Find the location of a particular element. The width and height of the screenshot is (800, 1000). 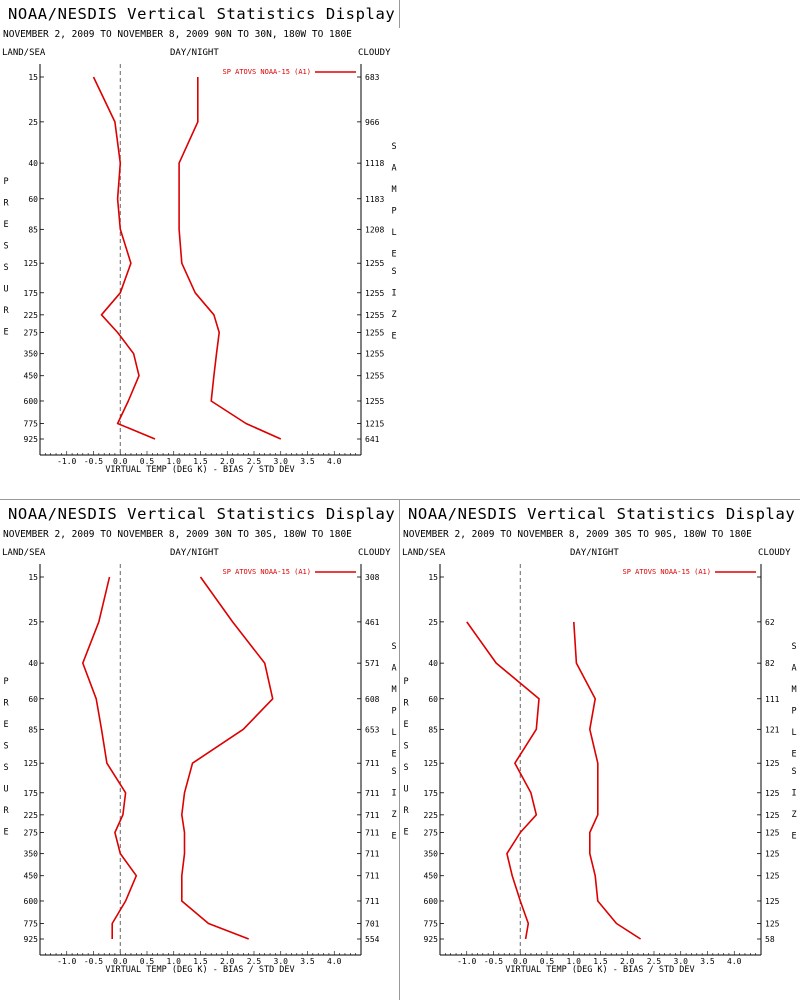

vertical-separator is located at coordinates (399, 750).